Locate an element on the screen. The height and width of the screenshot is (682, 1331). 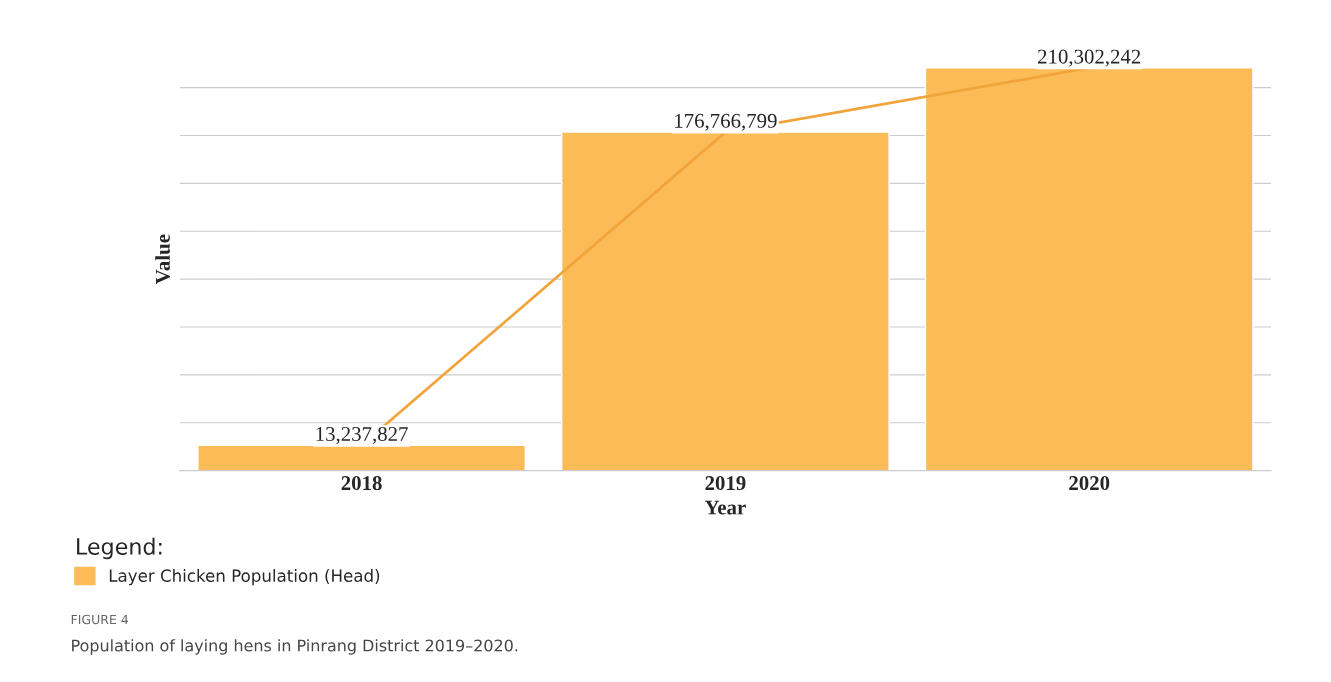
text: Layer Chicken Population (Head) is located at coordinates (244, 577).